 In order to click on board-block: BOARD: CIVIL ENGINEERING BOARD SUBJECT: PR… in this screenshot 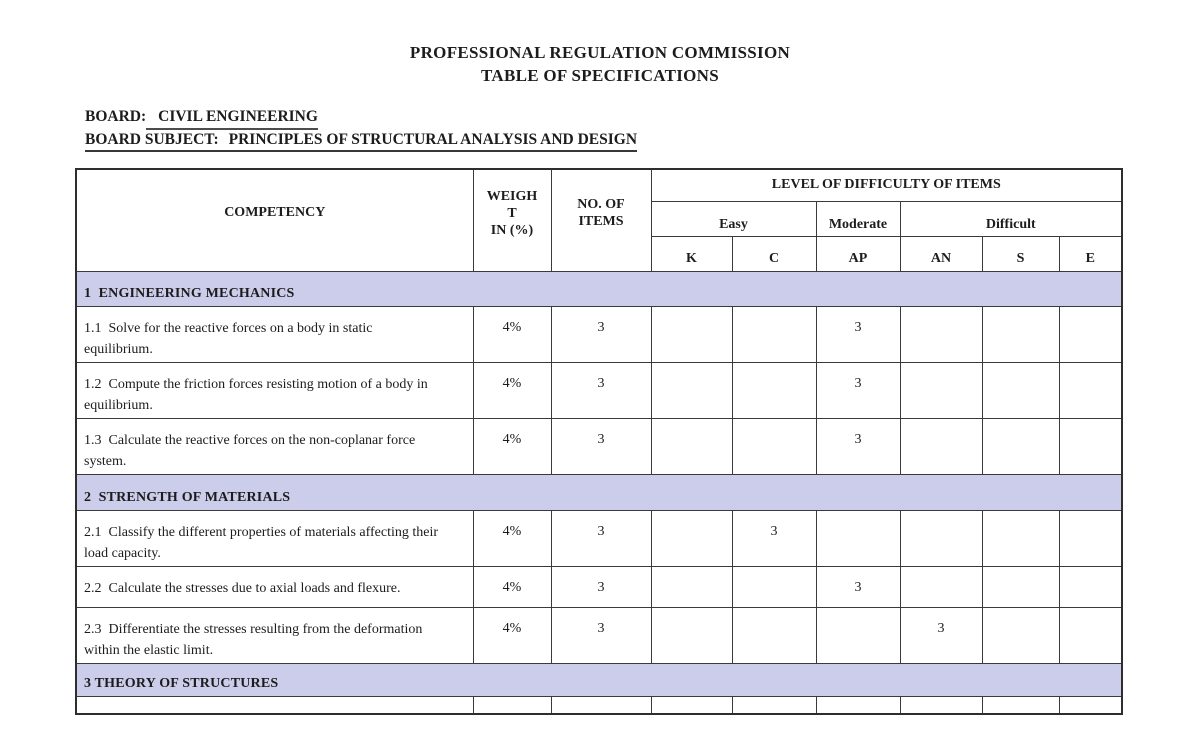, I will do `click(361, 129)`.